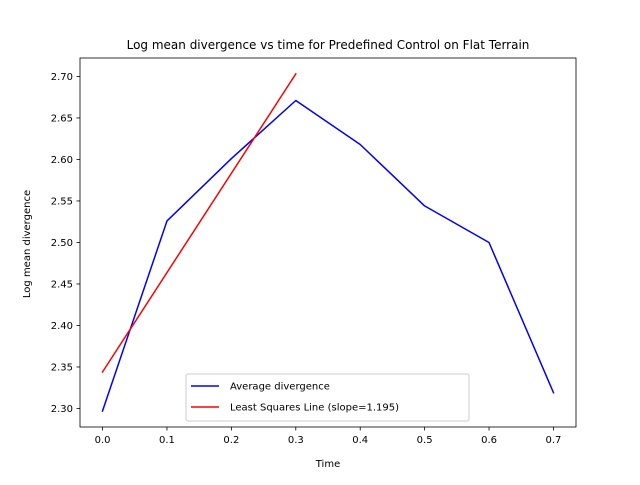  What do you see at coordinates (62, 118) in the screenshot?
I see `y-tick-label: 2.65` at bounding box center [62, 118].